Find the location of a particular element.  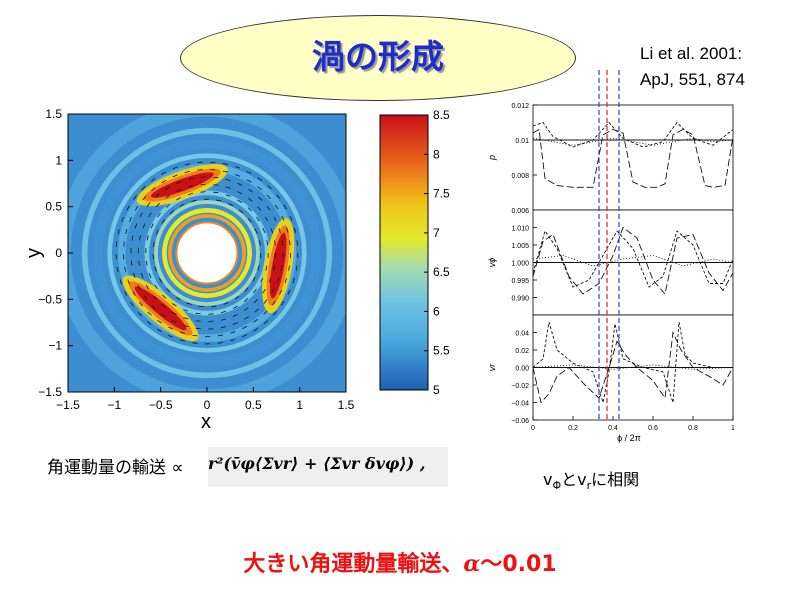

y-axis-label: y is located at coordinates (34, 253).